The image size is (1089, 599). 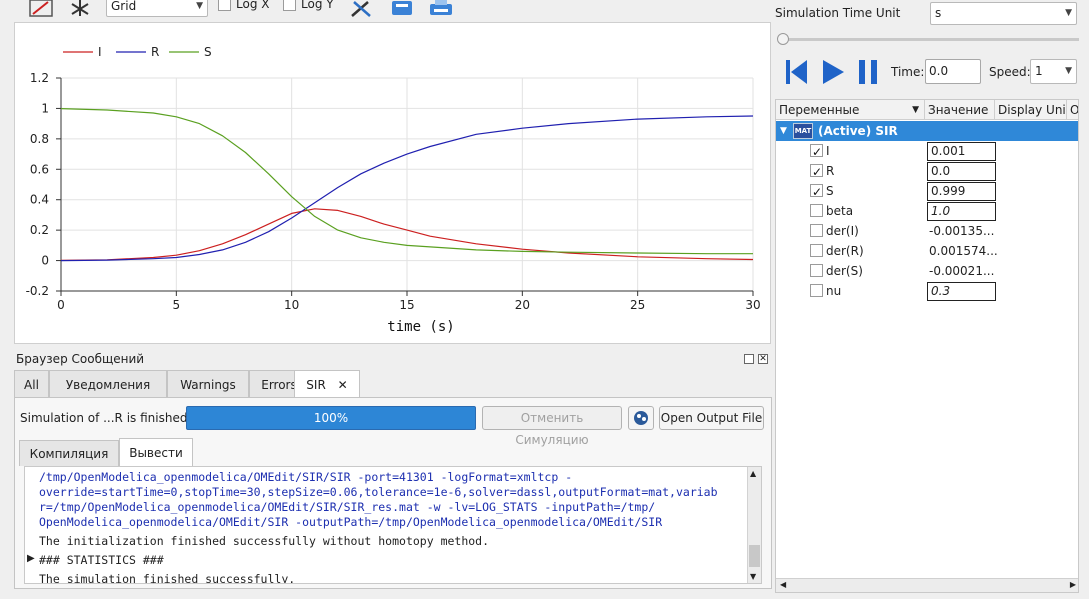 What do you see at coordinates (342, 385) in the screenshot?
I see `close-tab-icon: ✕` at bounding box center [342, 385].